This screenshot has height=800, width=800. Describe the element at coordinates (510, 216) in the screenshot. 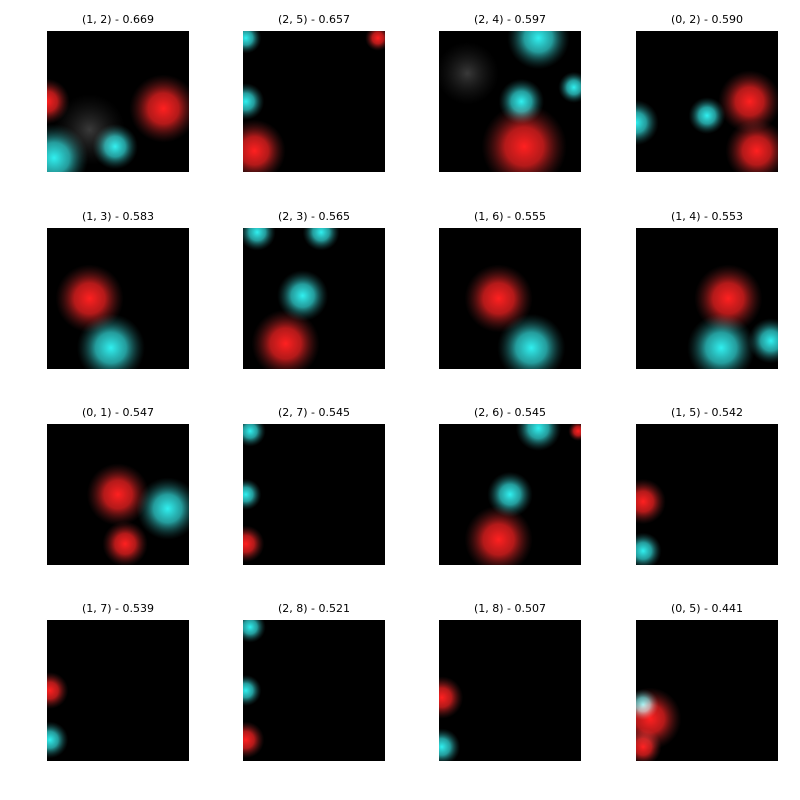

I see `panel-title: (1, 6) - 0.555` at that location.